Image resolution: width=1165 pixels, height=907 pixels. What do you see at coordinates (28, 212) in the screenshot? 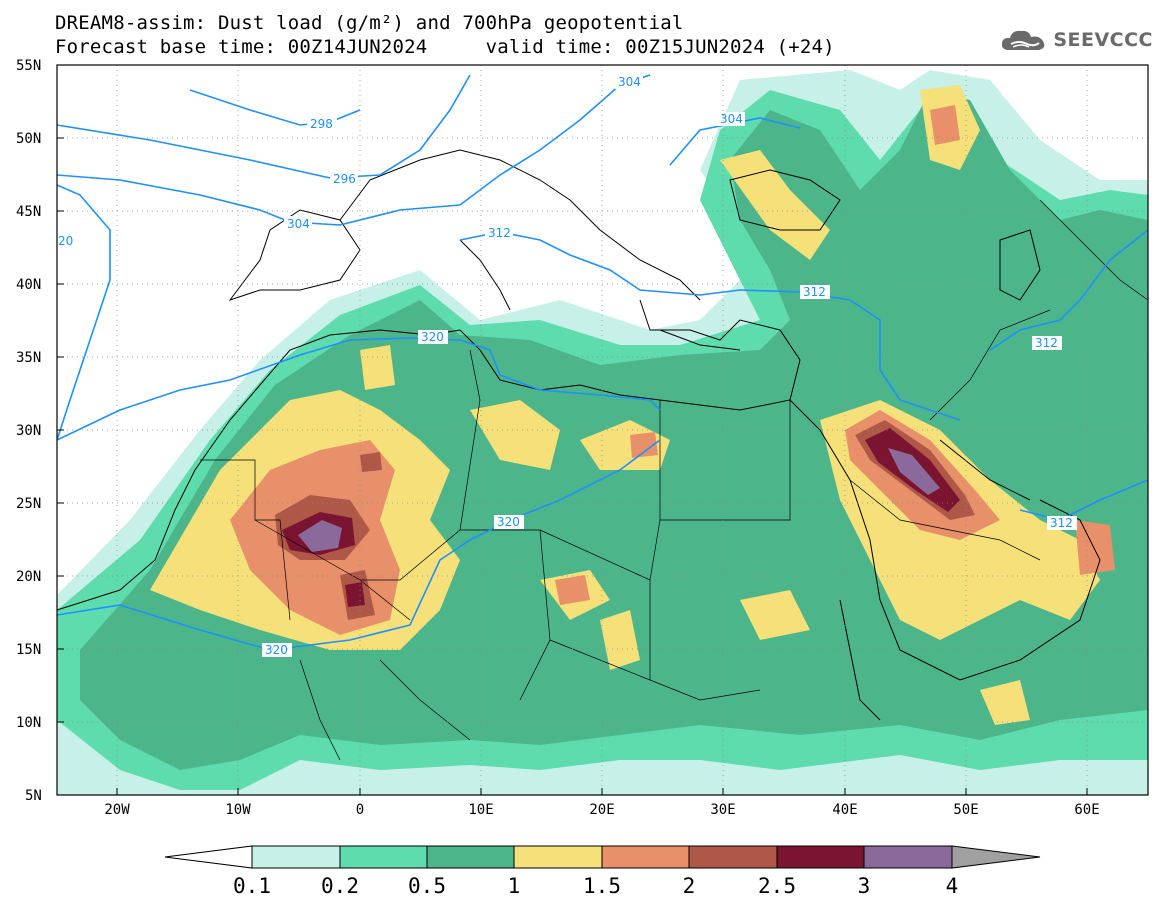
I see `lat-label: 45N` at bounding box center [28, 212].